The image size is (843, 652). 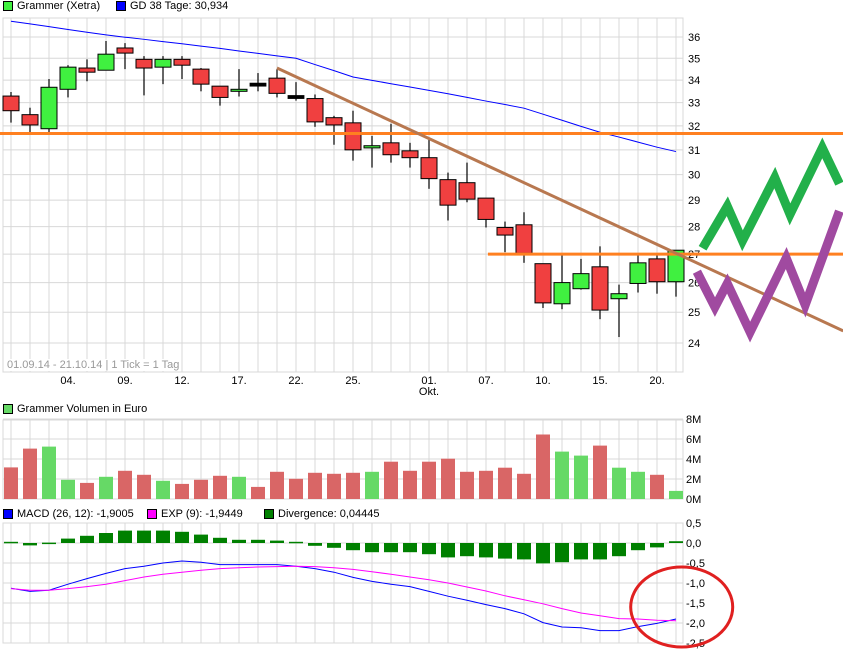 I want to click on legend-volume: Grammer Volumen in Euro, so click(x=75, y=409).